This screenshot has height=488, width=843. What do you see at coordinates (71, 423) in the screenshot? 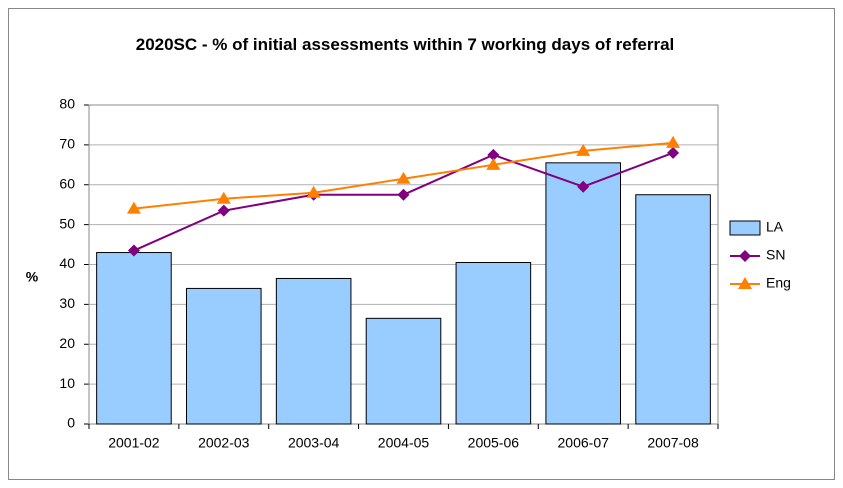
I see `y-tick-label: 0` at bounding box center [71, 423].